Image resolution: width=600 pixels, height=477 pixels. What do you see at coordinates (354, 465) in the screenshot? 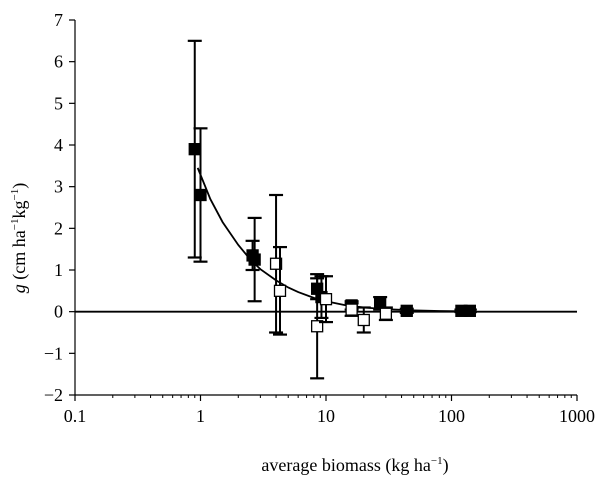
I see `x-axis-title: average biomass (kg ha−1)` at bounding box center [354, 465].